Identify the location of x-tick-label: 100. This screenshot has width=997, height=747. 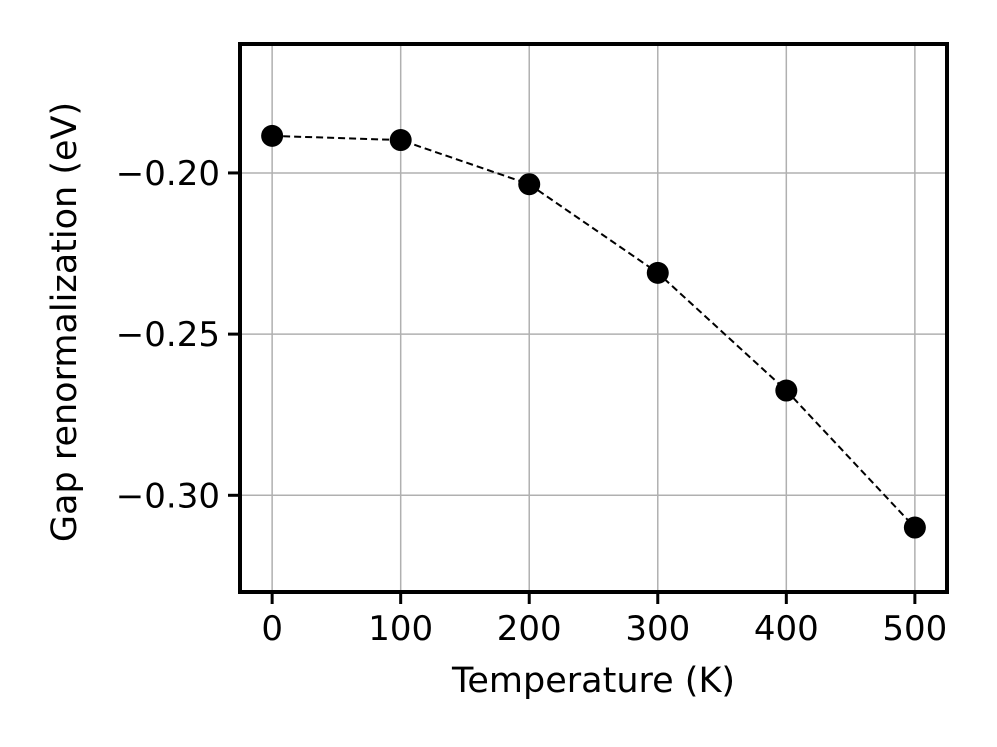
(400, 629).